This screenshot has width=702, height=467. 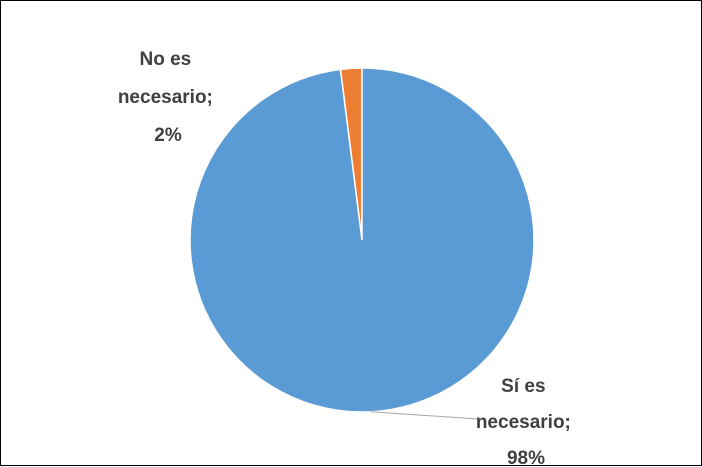 I want to click on data-label-no-es-necesario: No es necesario; 2%, so click(x=168, y=97).